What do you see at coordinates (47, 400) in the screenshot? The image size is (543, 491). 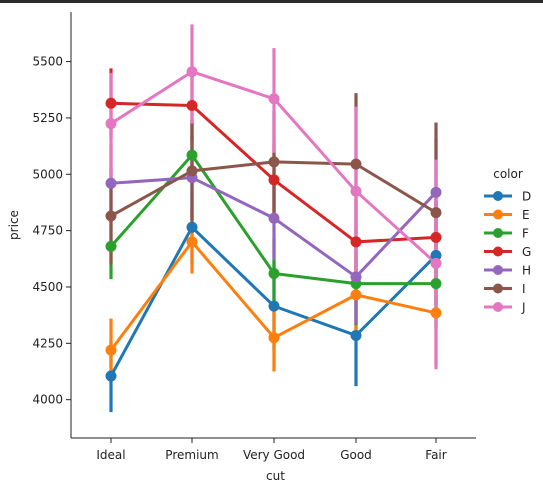 I see `y-tick-label: 4000` at bounding box center [47, 400].